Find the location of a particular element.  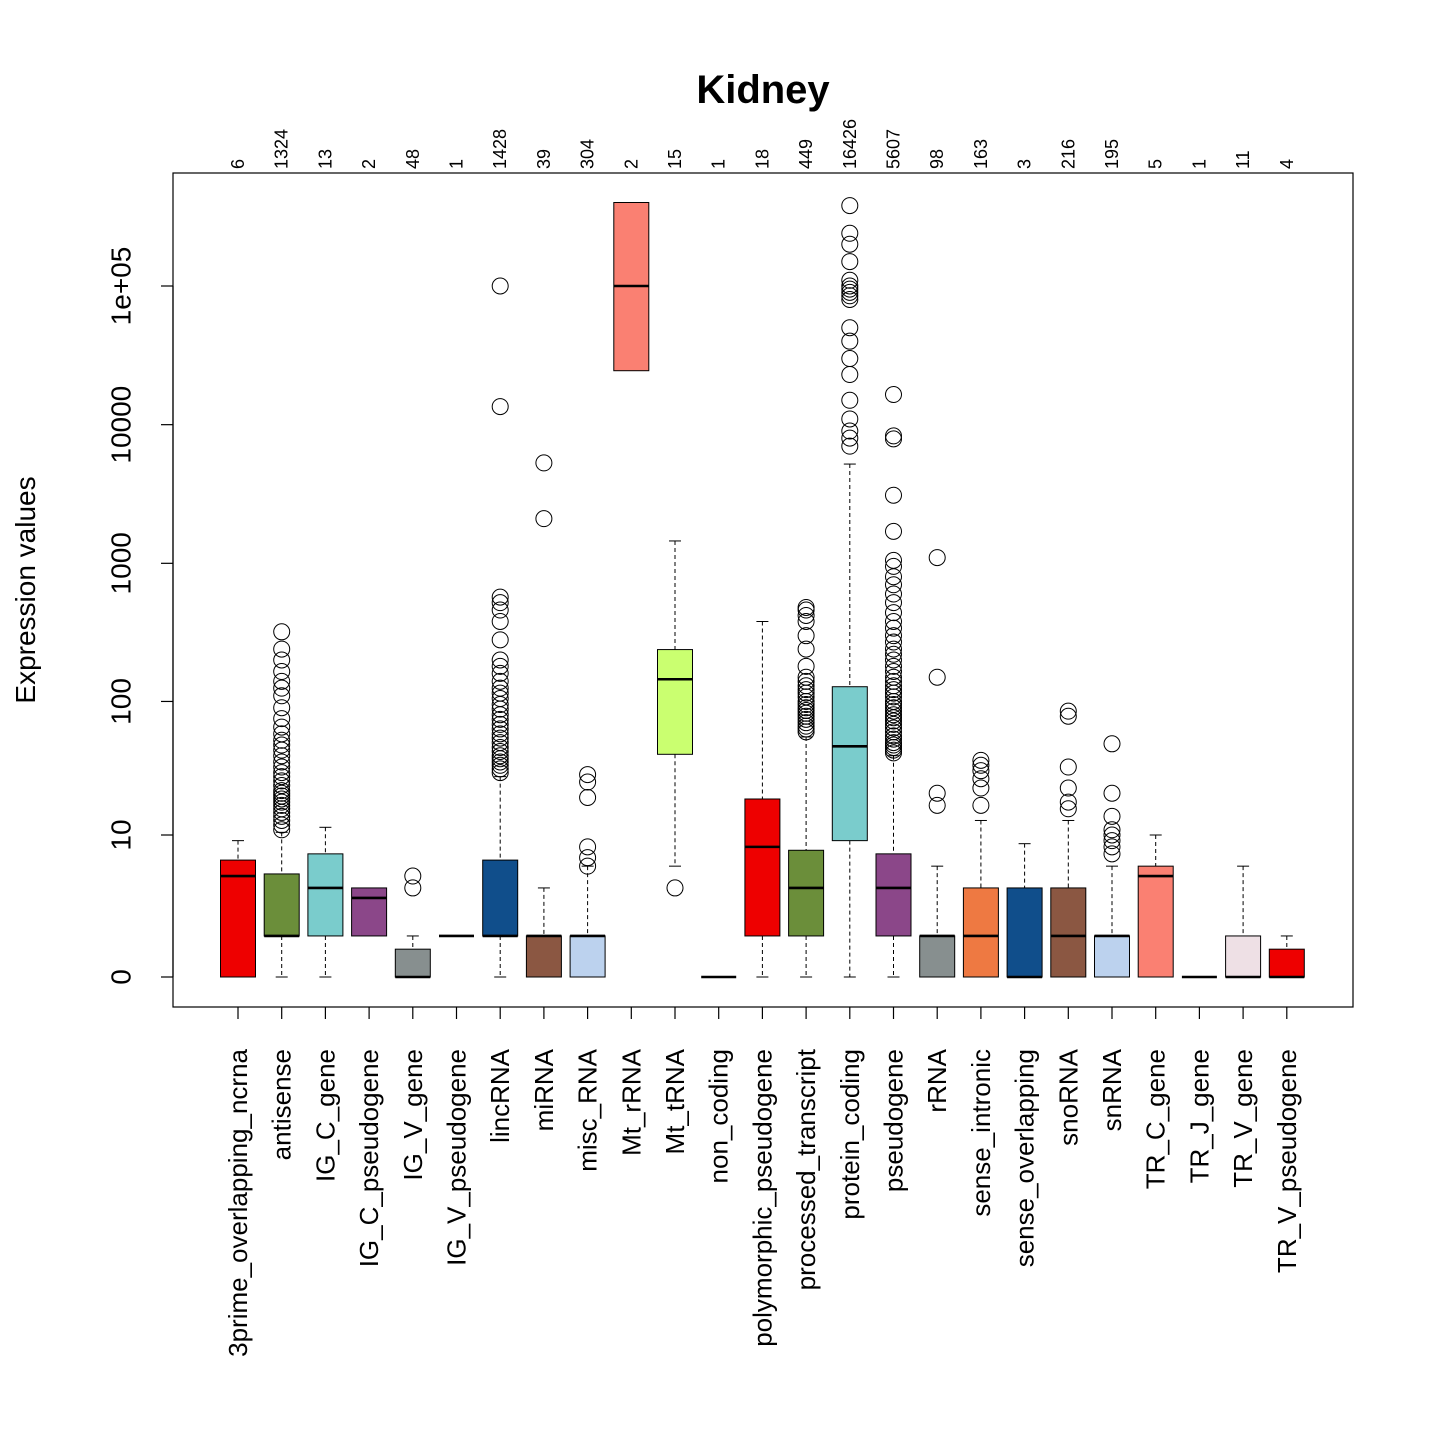

count-label: 304 is located at coordinates (588, 154).